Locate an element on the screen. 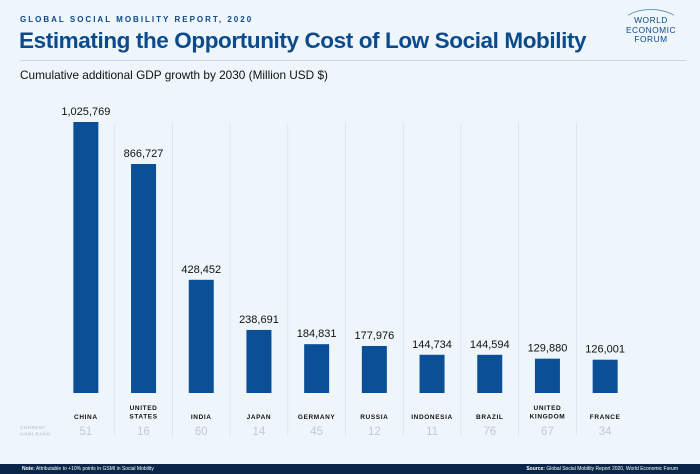 The width and height of the screenshot is (700, 474). value-label: 177,976 is located at coordinates (374, 336).